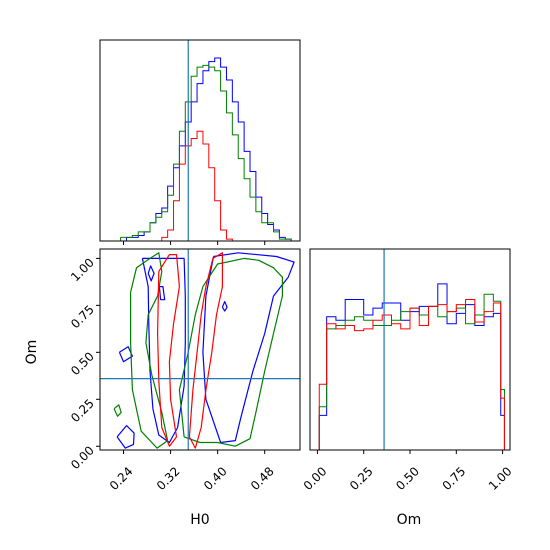 This screenshot has height=550, width=550. I want to click on x-axis-label-om: Om, so click(409, 520).